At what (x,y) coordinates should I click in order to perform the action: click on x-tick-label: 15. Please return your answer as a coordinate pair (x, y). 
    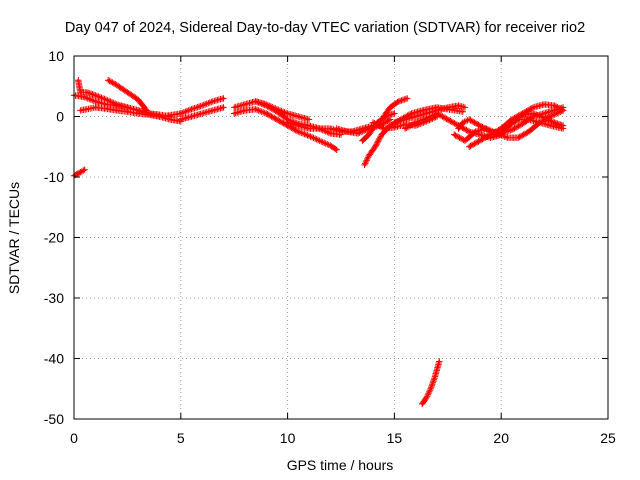
    Looking at the image, I should click on (395, 438).